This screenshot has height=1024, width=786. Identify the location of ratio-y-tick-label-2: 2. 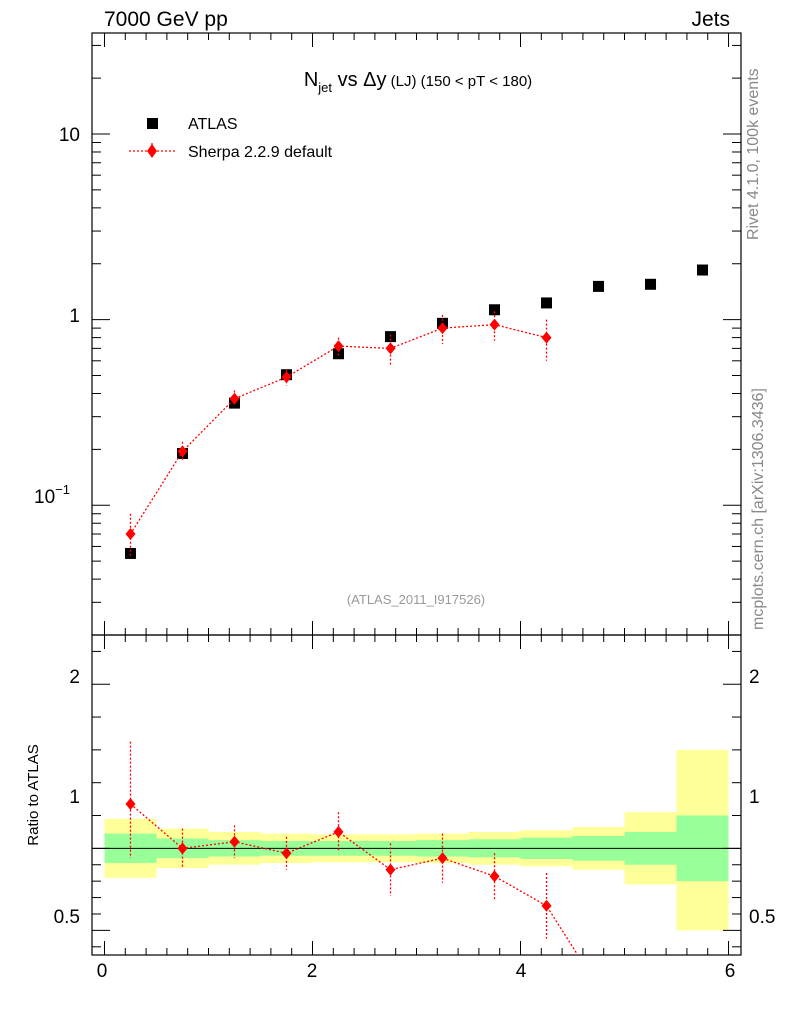
(74, 677).